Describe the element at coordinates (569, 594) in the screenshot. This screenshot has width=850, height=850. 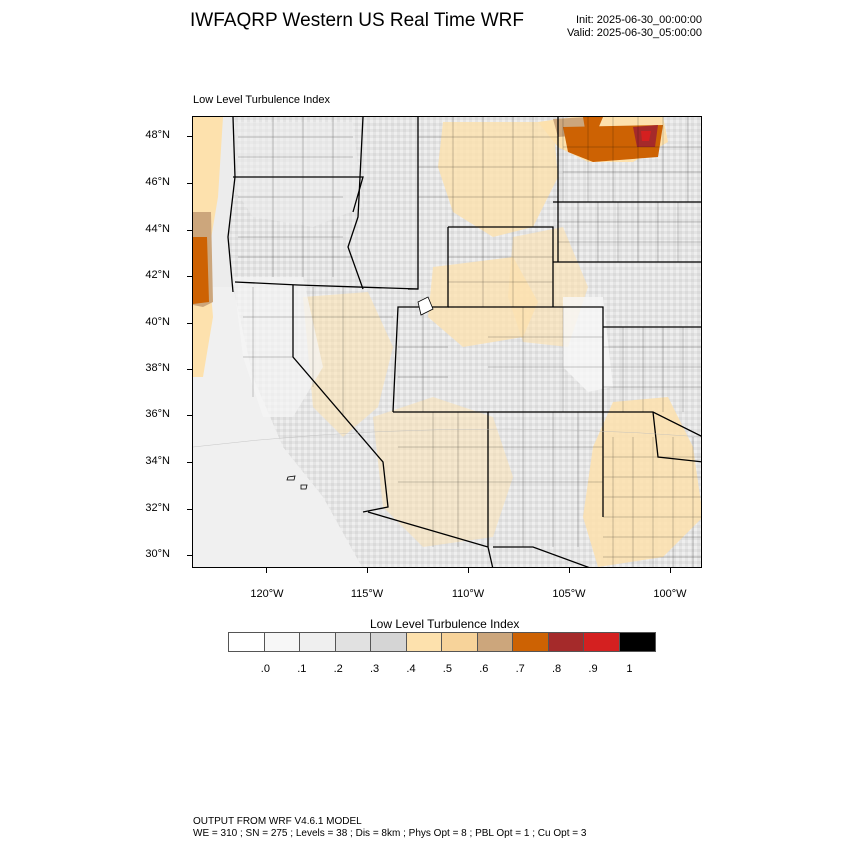
I see `lon-label-105: 105°W` at that location.